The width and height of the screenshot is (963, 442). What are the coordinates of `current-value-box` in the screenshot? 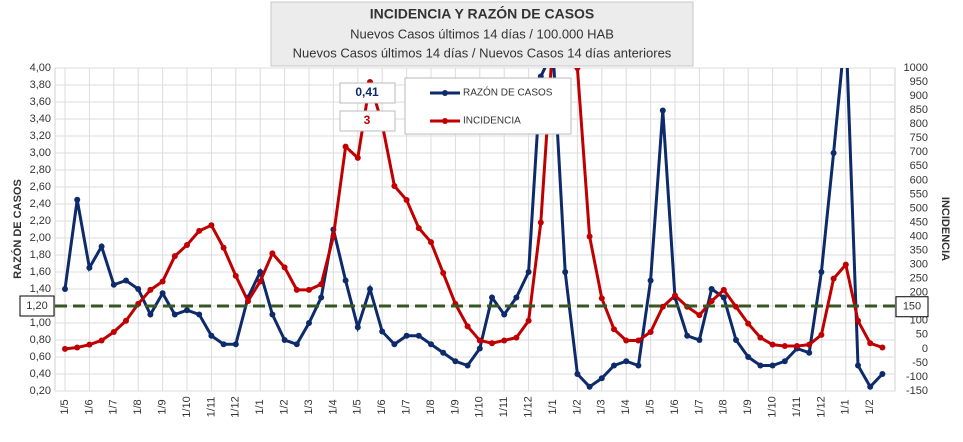 It's located at (367, 93).